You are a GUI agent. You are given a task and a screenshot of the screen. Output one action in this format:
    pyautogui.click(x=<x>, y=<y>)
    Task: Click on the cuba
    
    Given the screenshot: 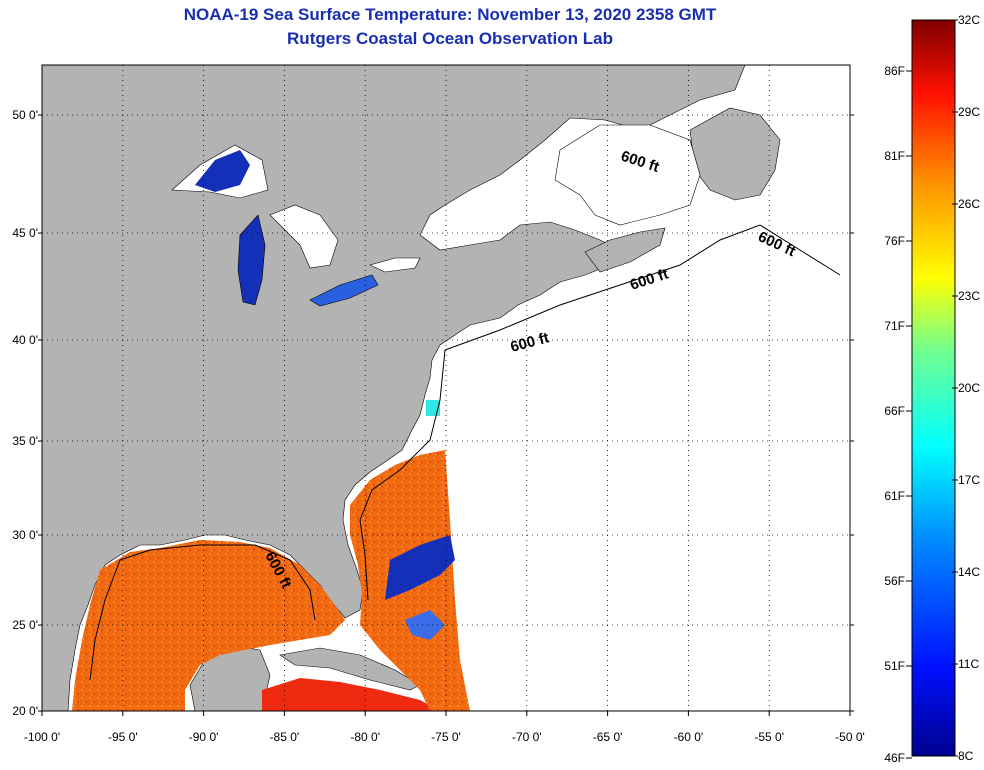 What is the action you would take?
    pyautogui.click(x=350, y=669)
    